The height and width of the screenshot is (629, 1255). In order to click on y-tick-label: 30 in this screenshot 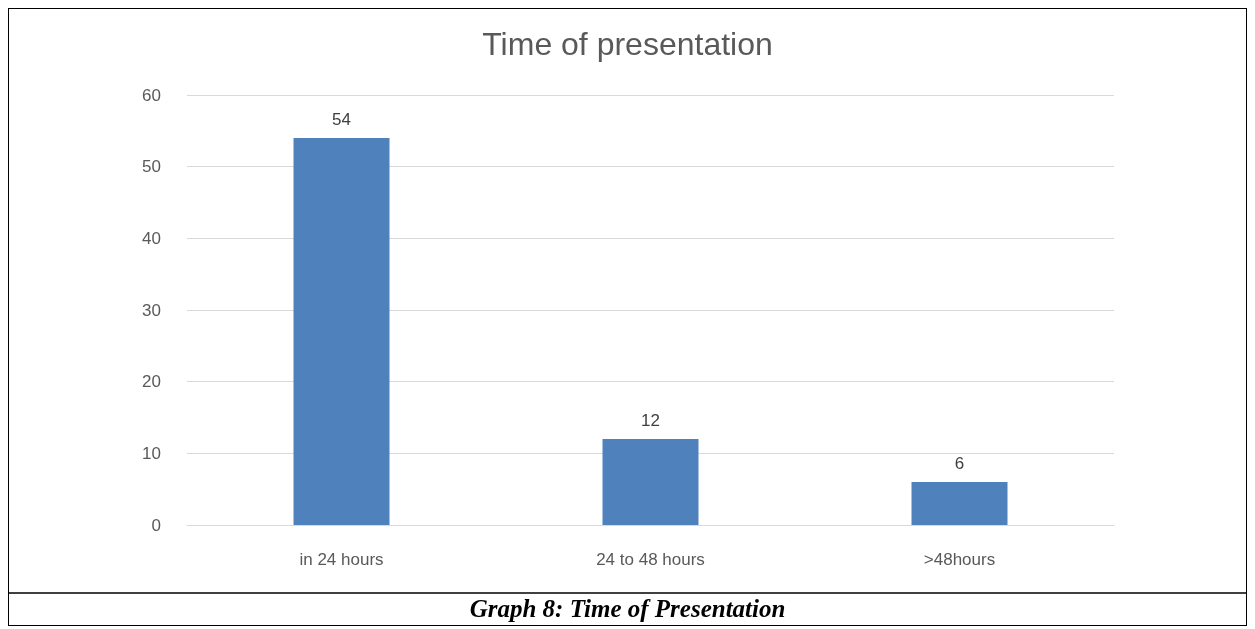, I will do `click(151, 310)`.